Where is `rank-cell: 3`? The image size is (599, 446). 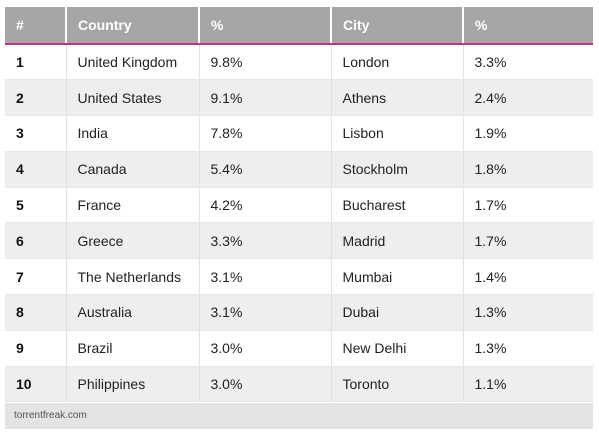
rank-cell: 3 is located at coordinates (36, 133).